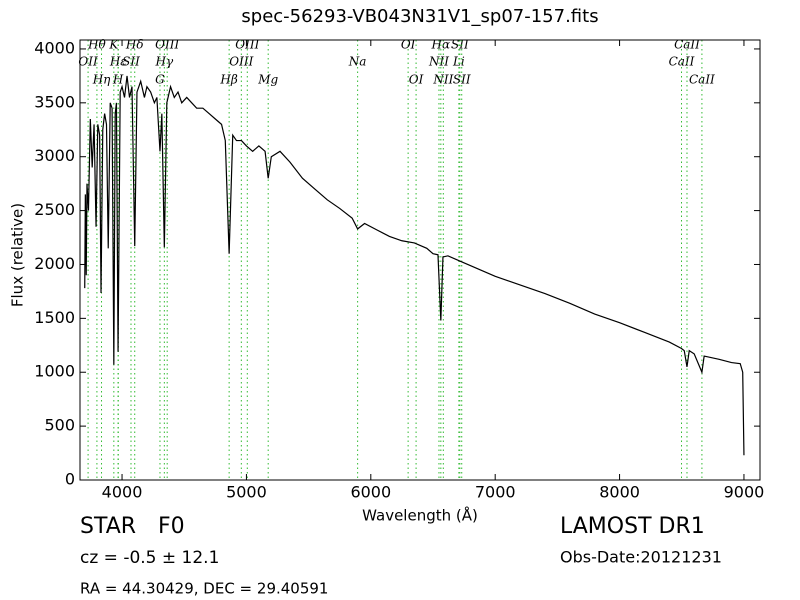 The height and width of the screenshot is (600, 800). Describe the element at coordinates (54, 155) in the screenshot. I see `y-tick-label: 3000` at that location.